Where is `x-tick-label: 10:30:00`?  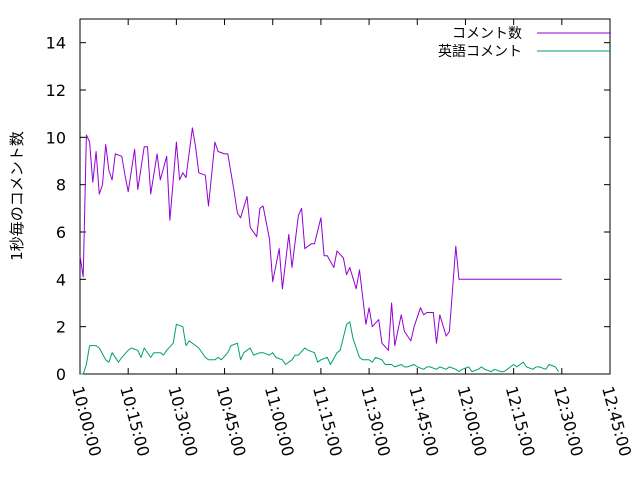
x-tick-label: 10:30:00 is located at coordinates (182, 421).